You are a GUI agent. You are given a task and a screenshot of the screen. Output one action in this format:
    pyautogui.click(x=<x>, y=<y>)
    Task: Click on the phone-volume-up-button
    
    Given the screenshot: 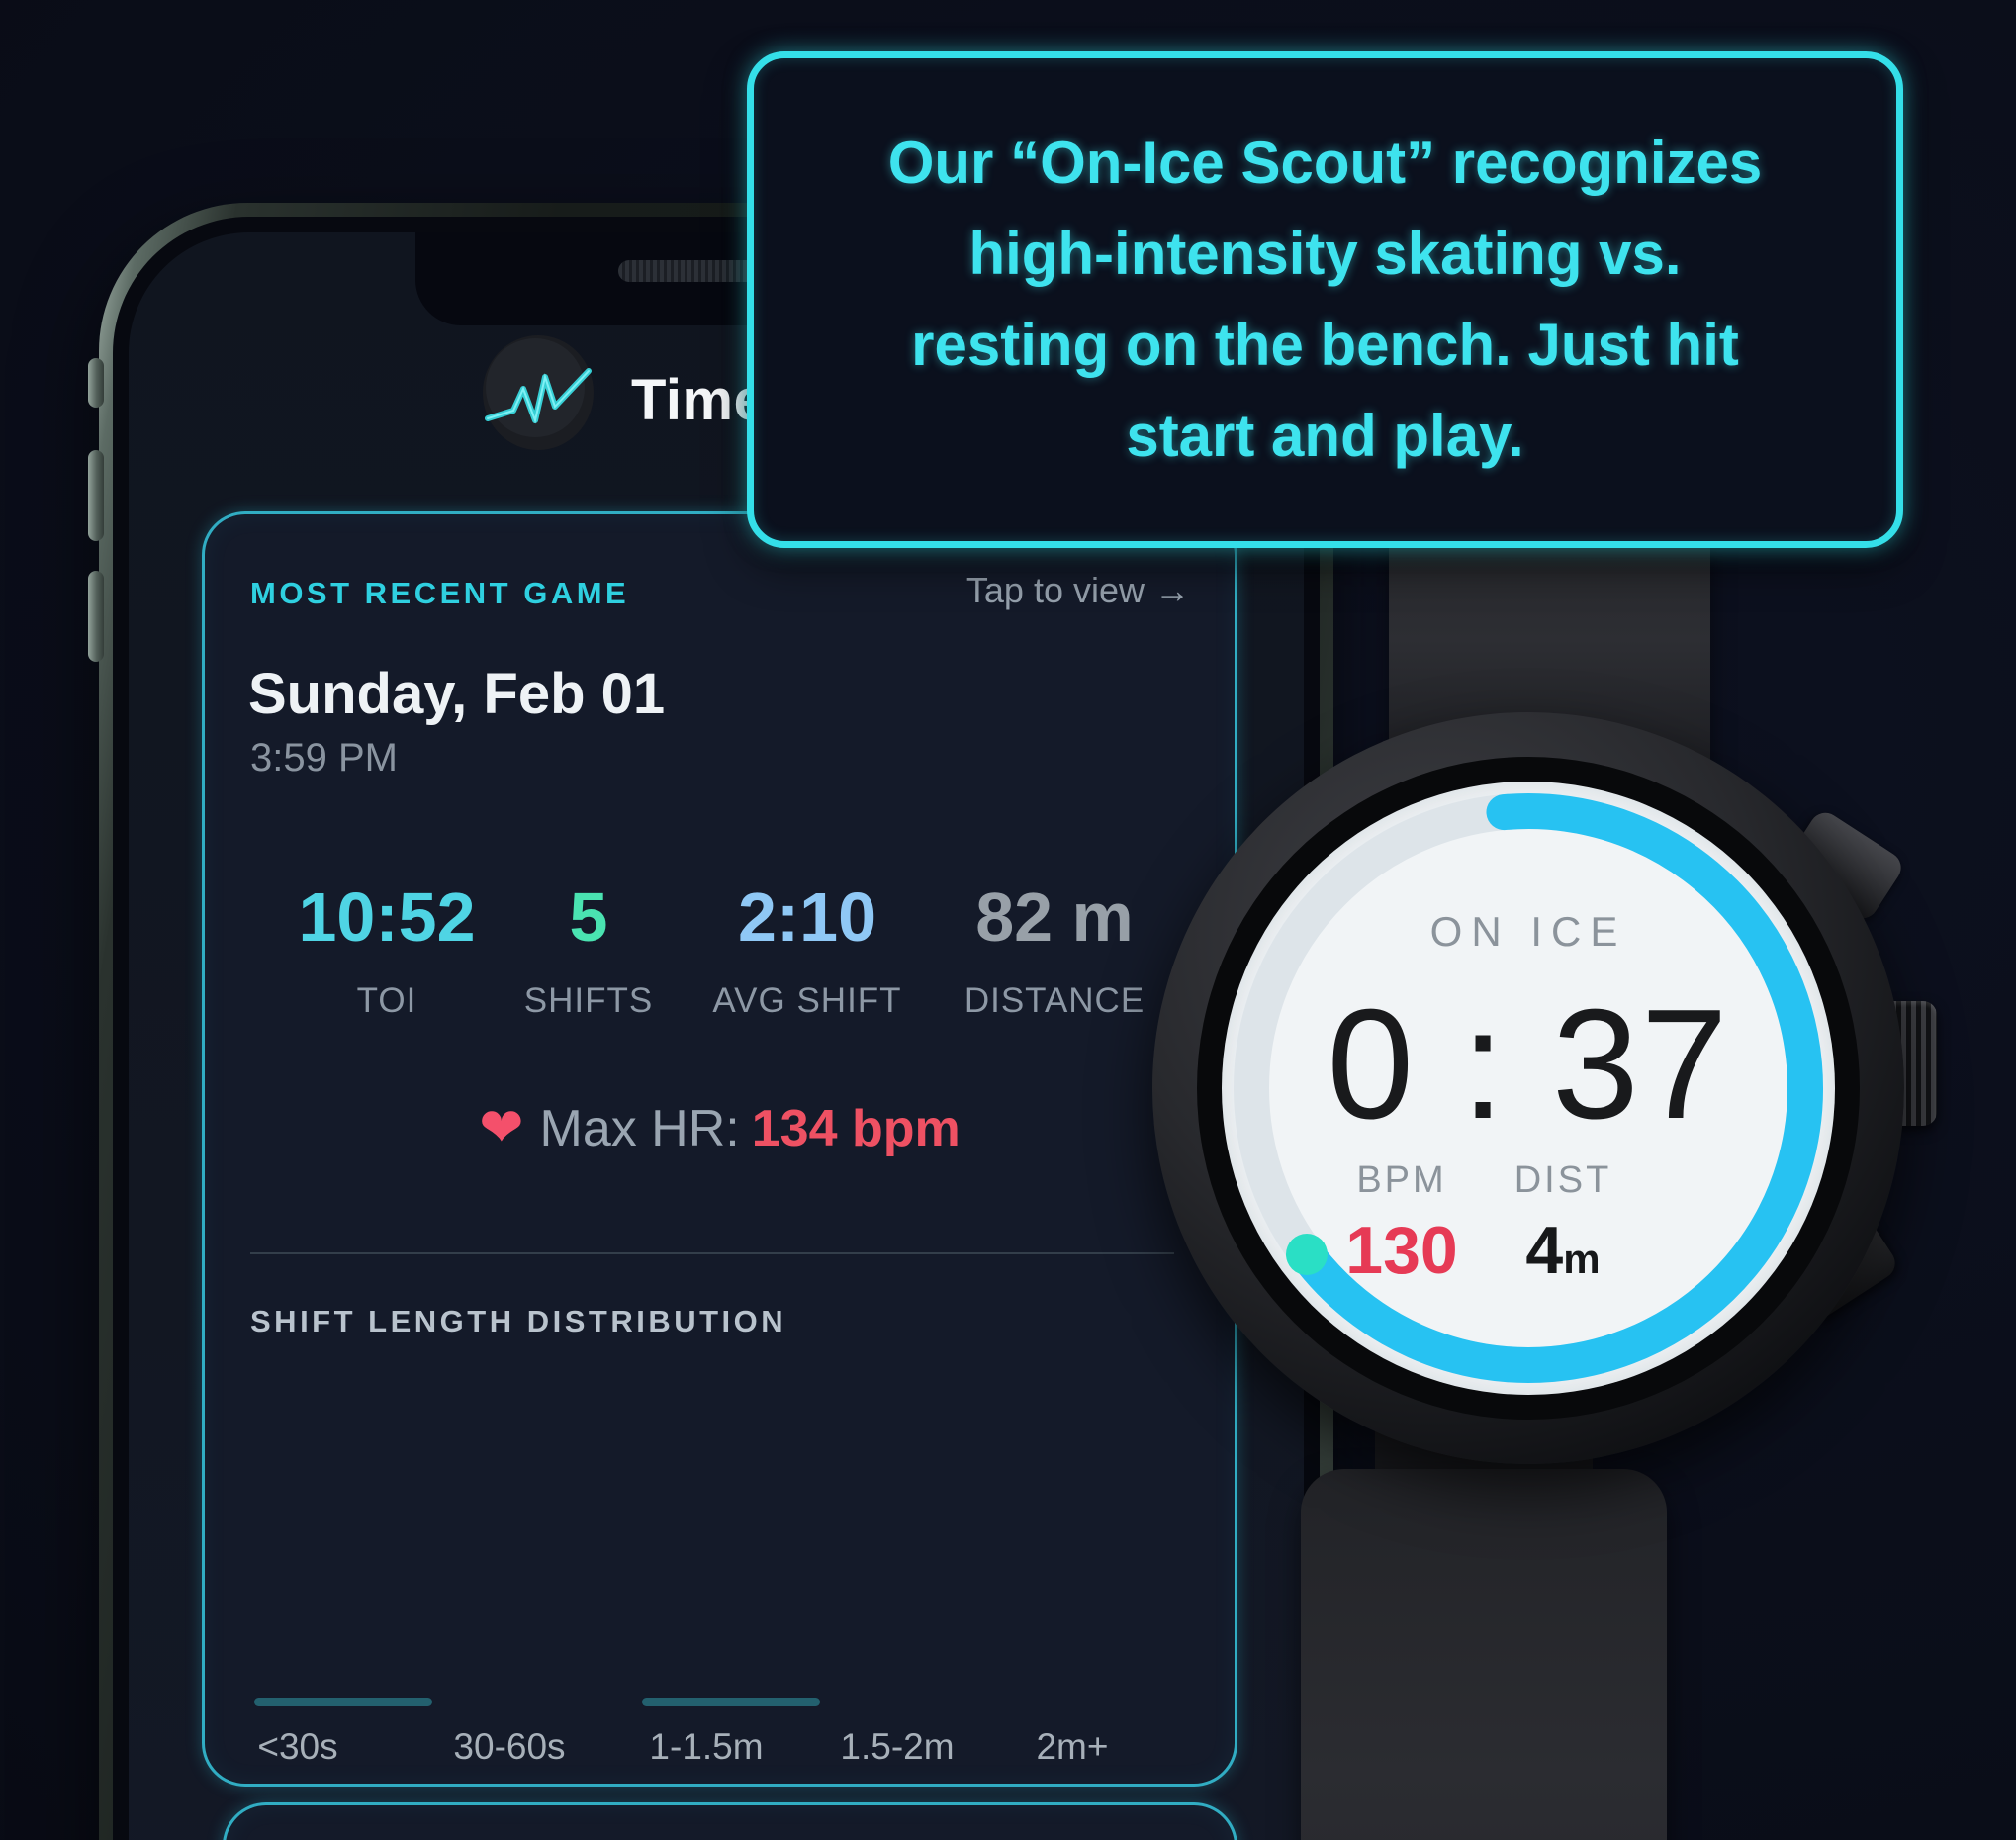 What is the action you would take?
    pyautogui.click(x=96, y=496)
    